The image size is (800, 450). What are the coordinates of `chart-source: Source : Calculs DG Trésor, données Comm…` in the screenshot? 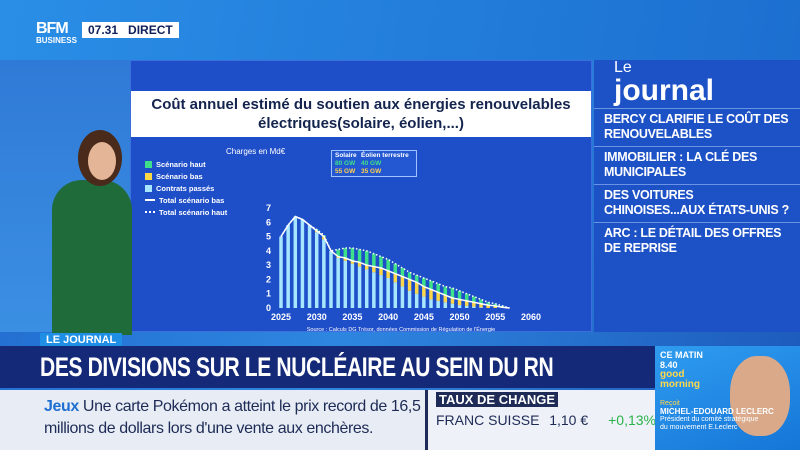 It's located at (401, 329).